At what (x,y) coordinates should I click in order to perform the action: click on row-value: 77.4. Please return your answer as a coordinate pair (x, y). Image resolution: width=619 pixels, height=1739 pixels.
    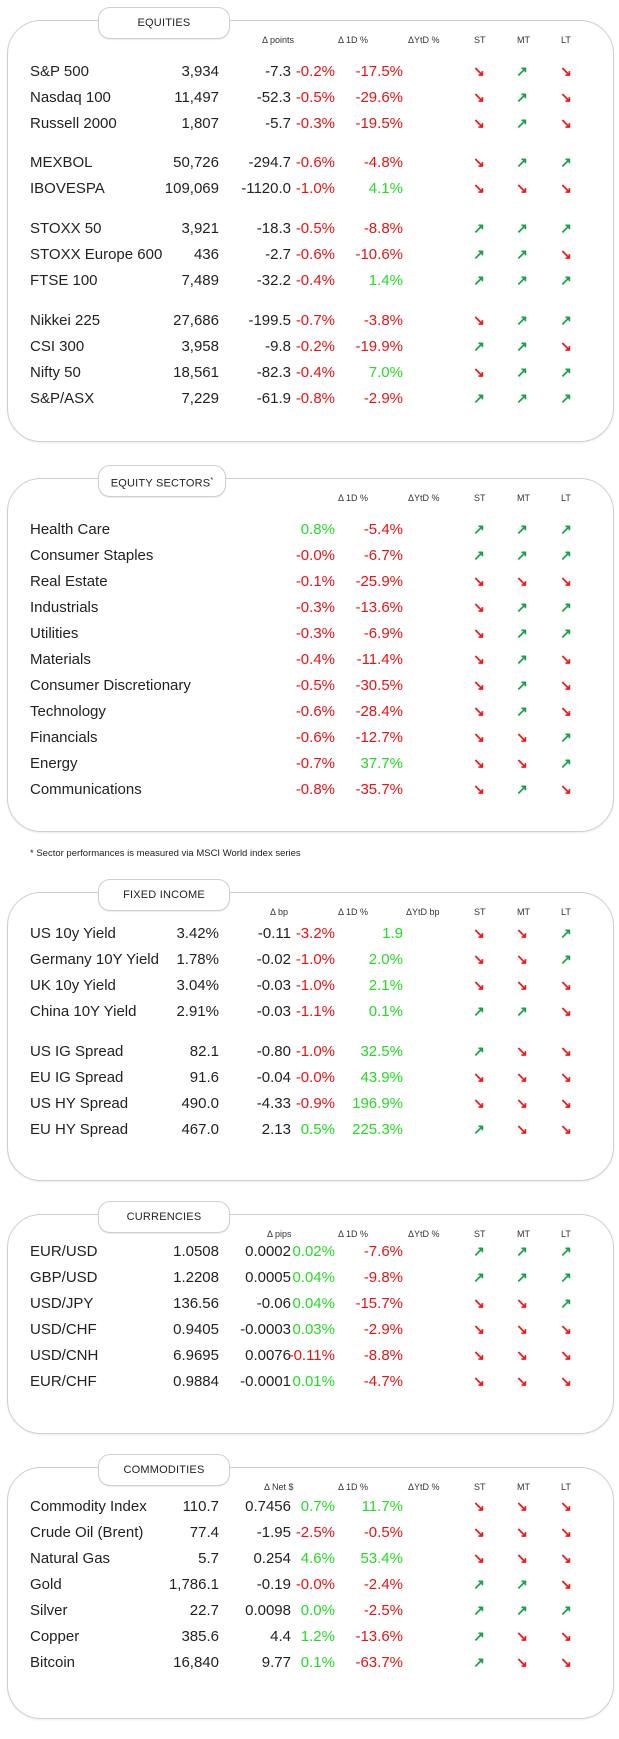
    Looking at the image, I should click on (204, 1532).